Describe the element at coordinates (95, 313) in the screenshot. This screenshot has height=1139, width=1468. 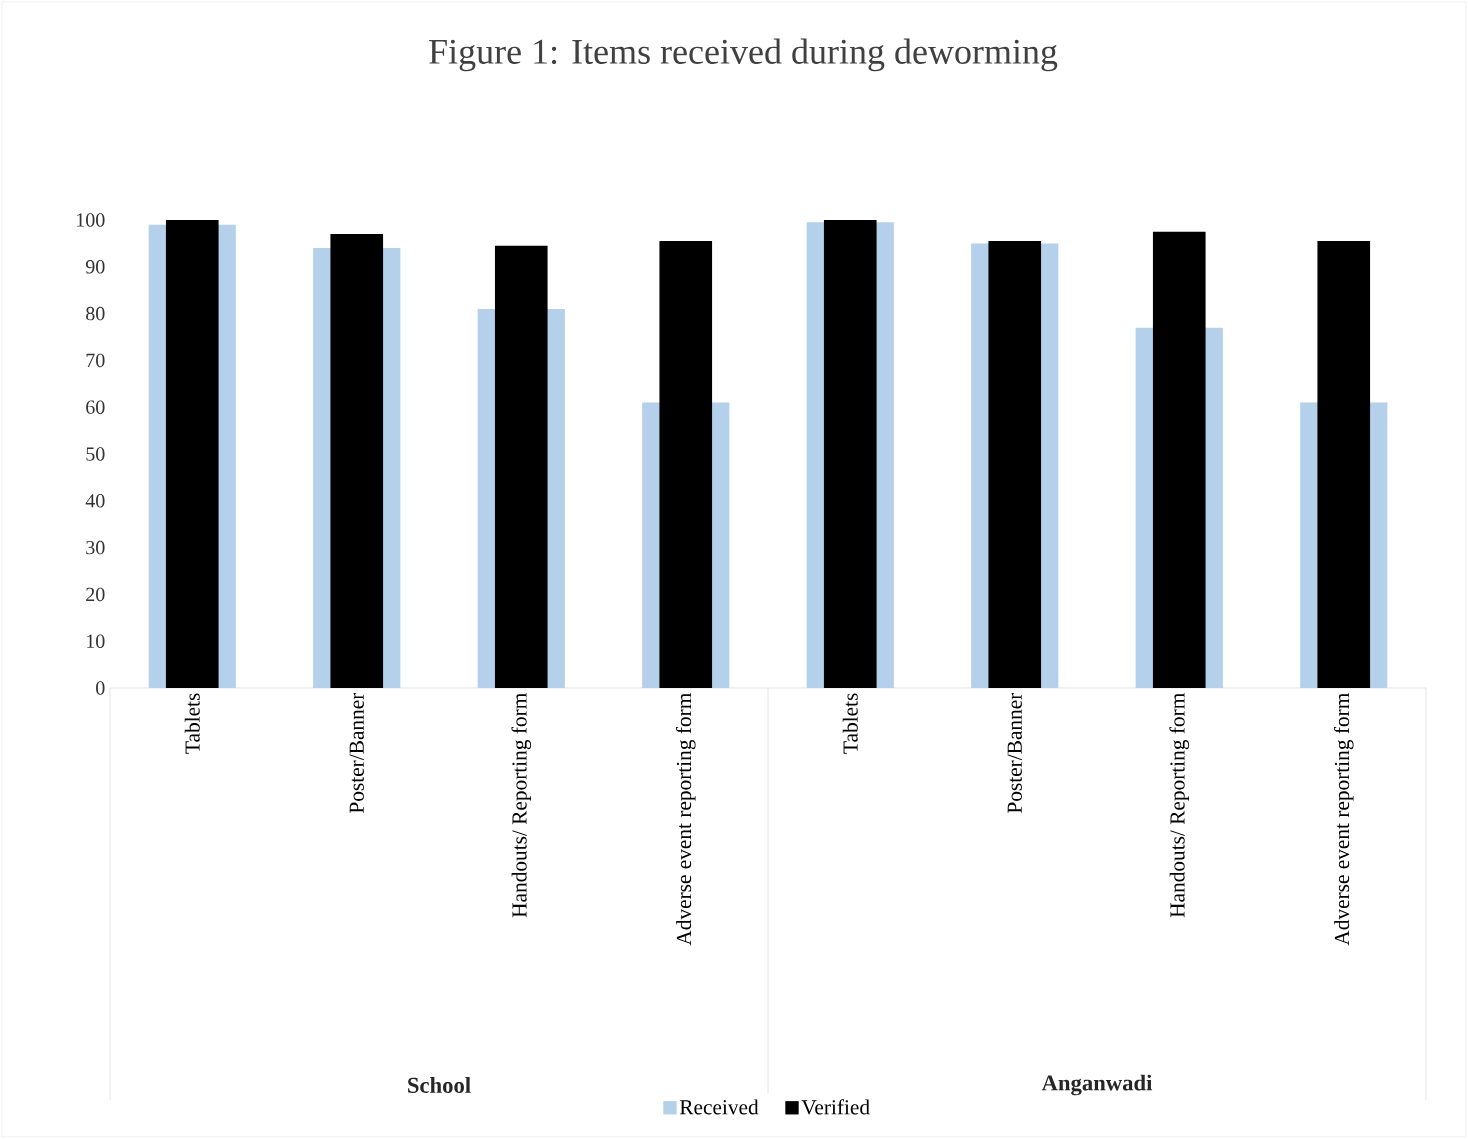
I see `y-tick-label: 80` at that location.